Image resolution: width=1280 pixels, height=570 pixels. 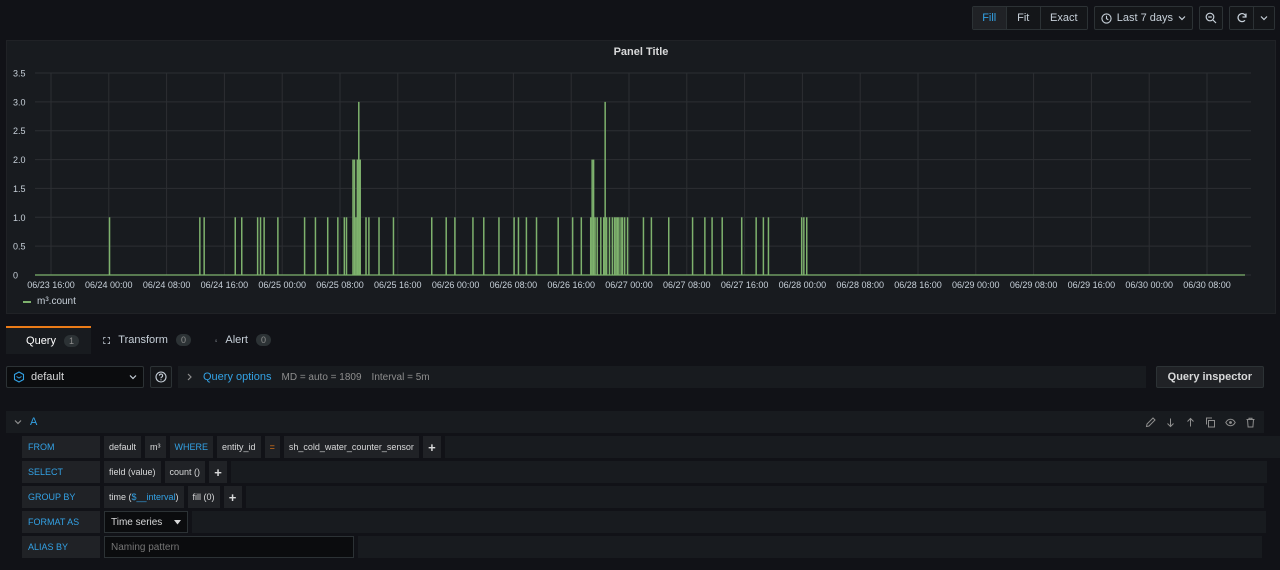 What do you see at coordinates (19, 74) in the screenshot?
I see `y-tick-label: 3.5` at bounding box center [19, 74].